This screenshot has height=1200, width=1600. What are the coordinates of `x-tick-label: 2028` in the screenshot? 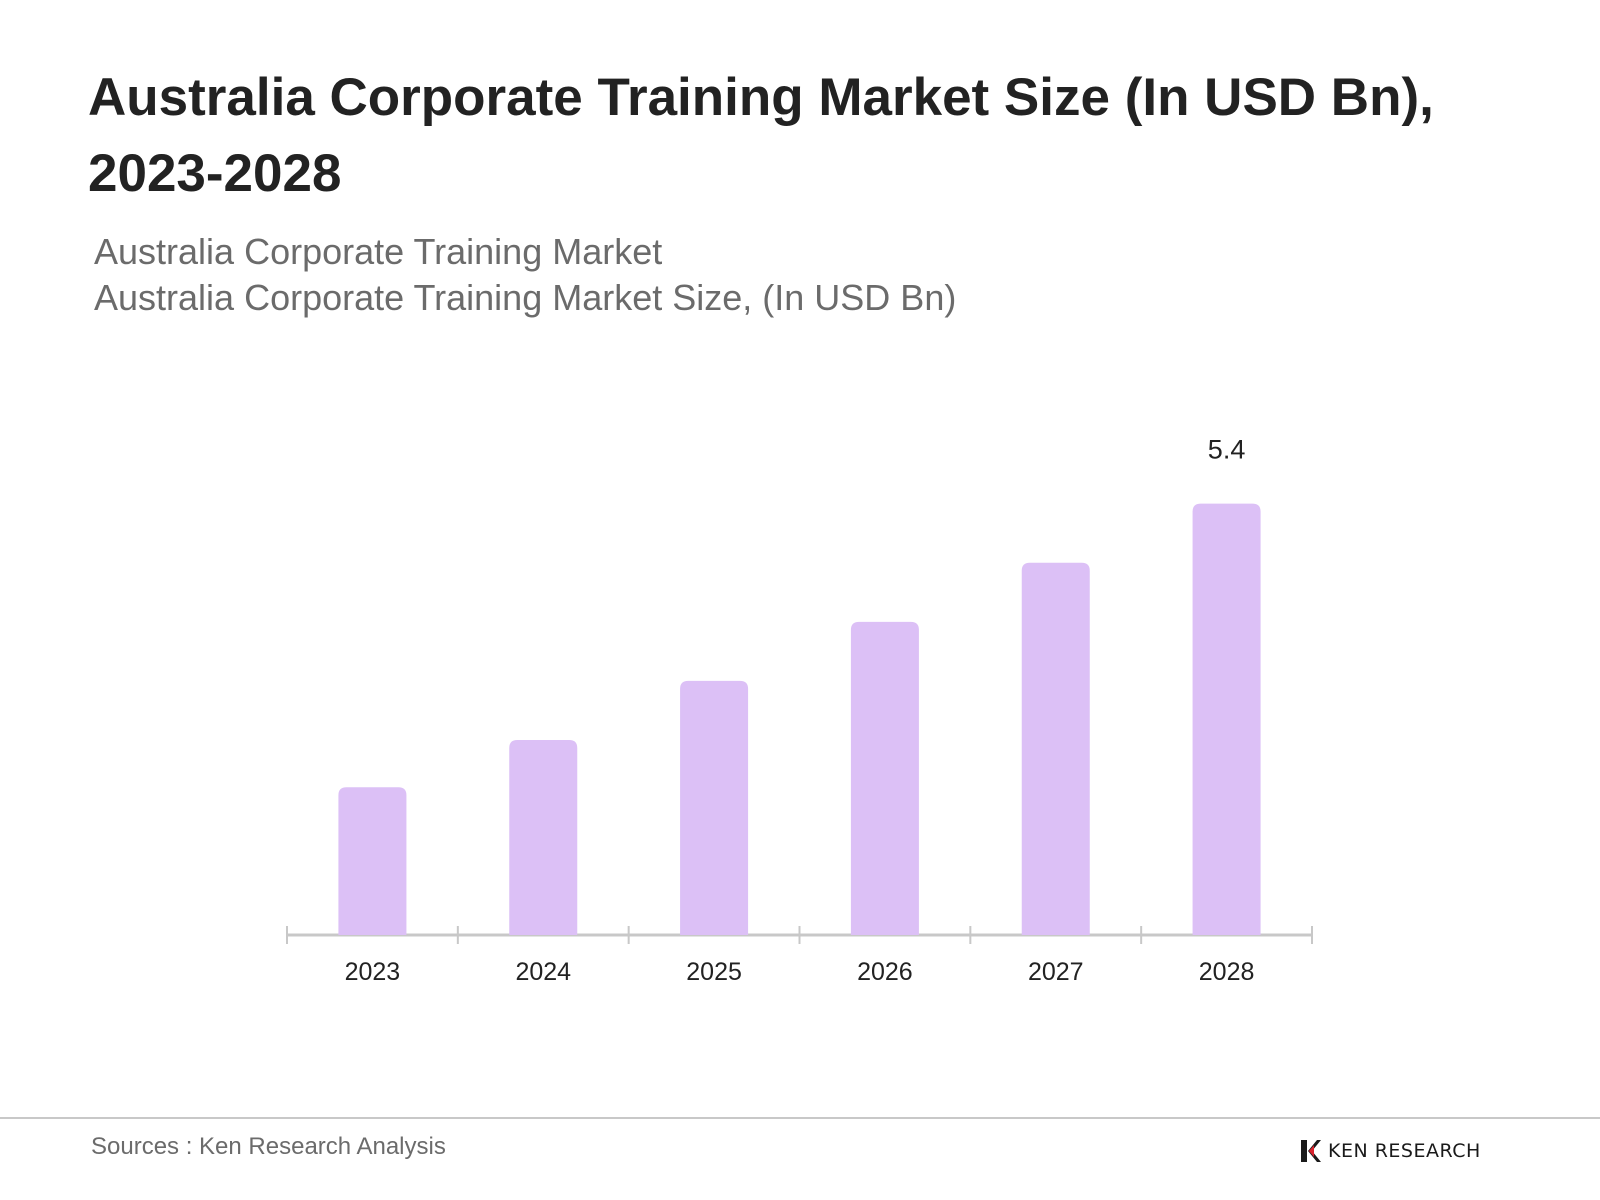 It's located at (1227, 972).